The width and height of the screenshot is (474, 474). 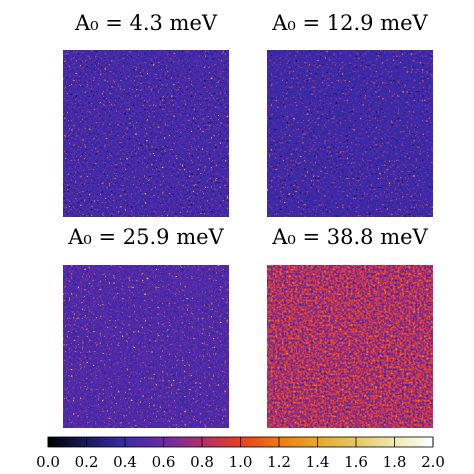 What do you see at coordinates (349, 237) in the screenshot?
I see `panel-title: A₀ = 38.8 meV` at bounding box center [349, 237].